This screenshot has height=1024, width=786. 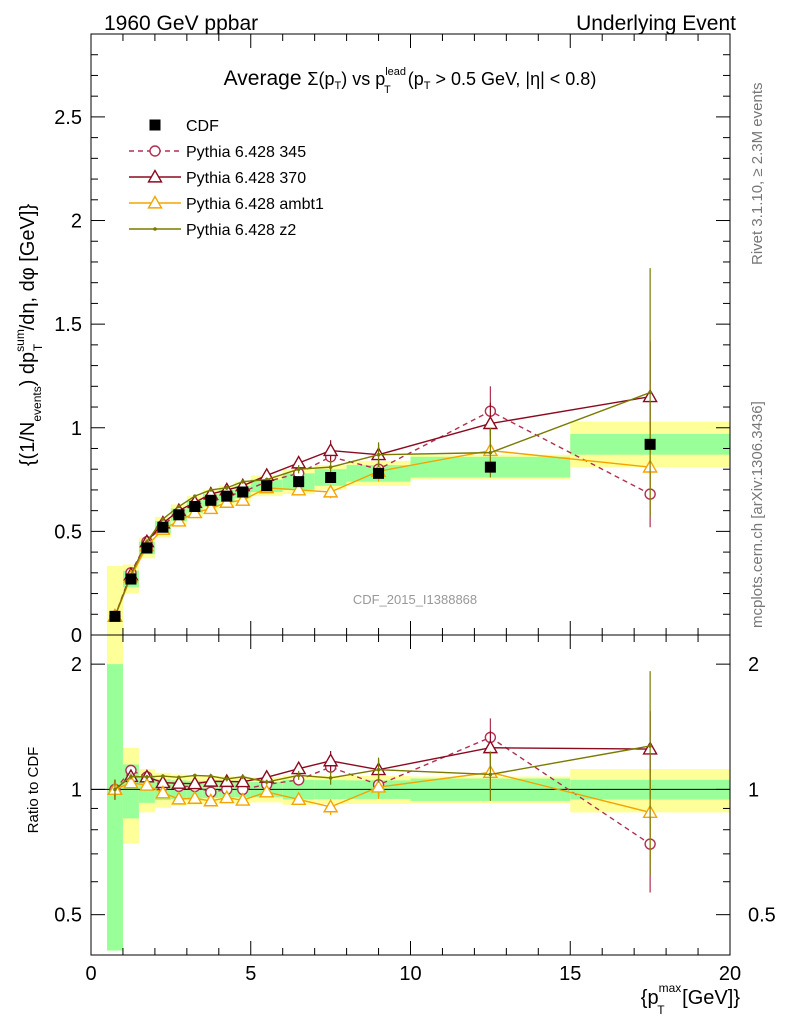 I want to click on x-tick-label: 5, so click(x=250, y=974).